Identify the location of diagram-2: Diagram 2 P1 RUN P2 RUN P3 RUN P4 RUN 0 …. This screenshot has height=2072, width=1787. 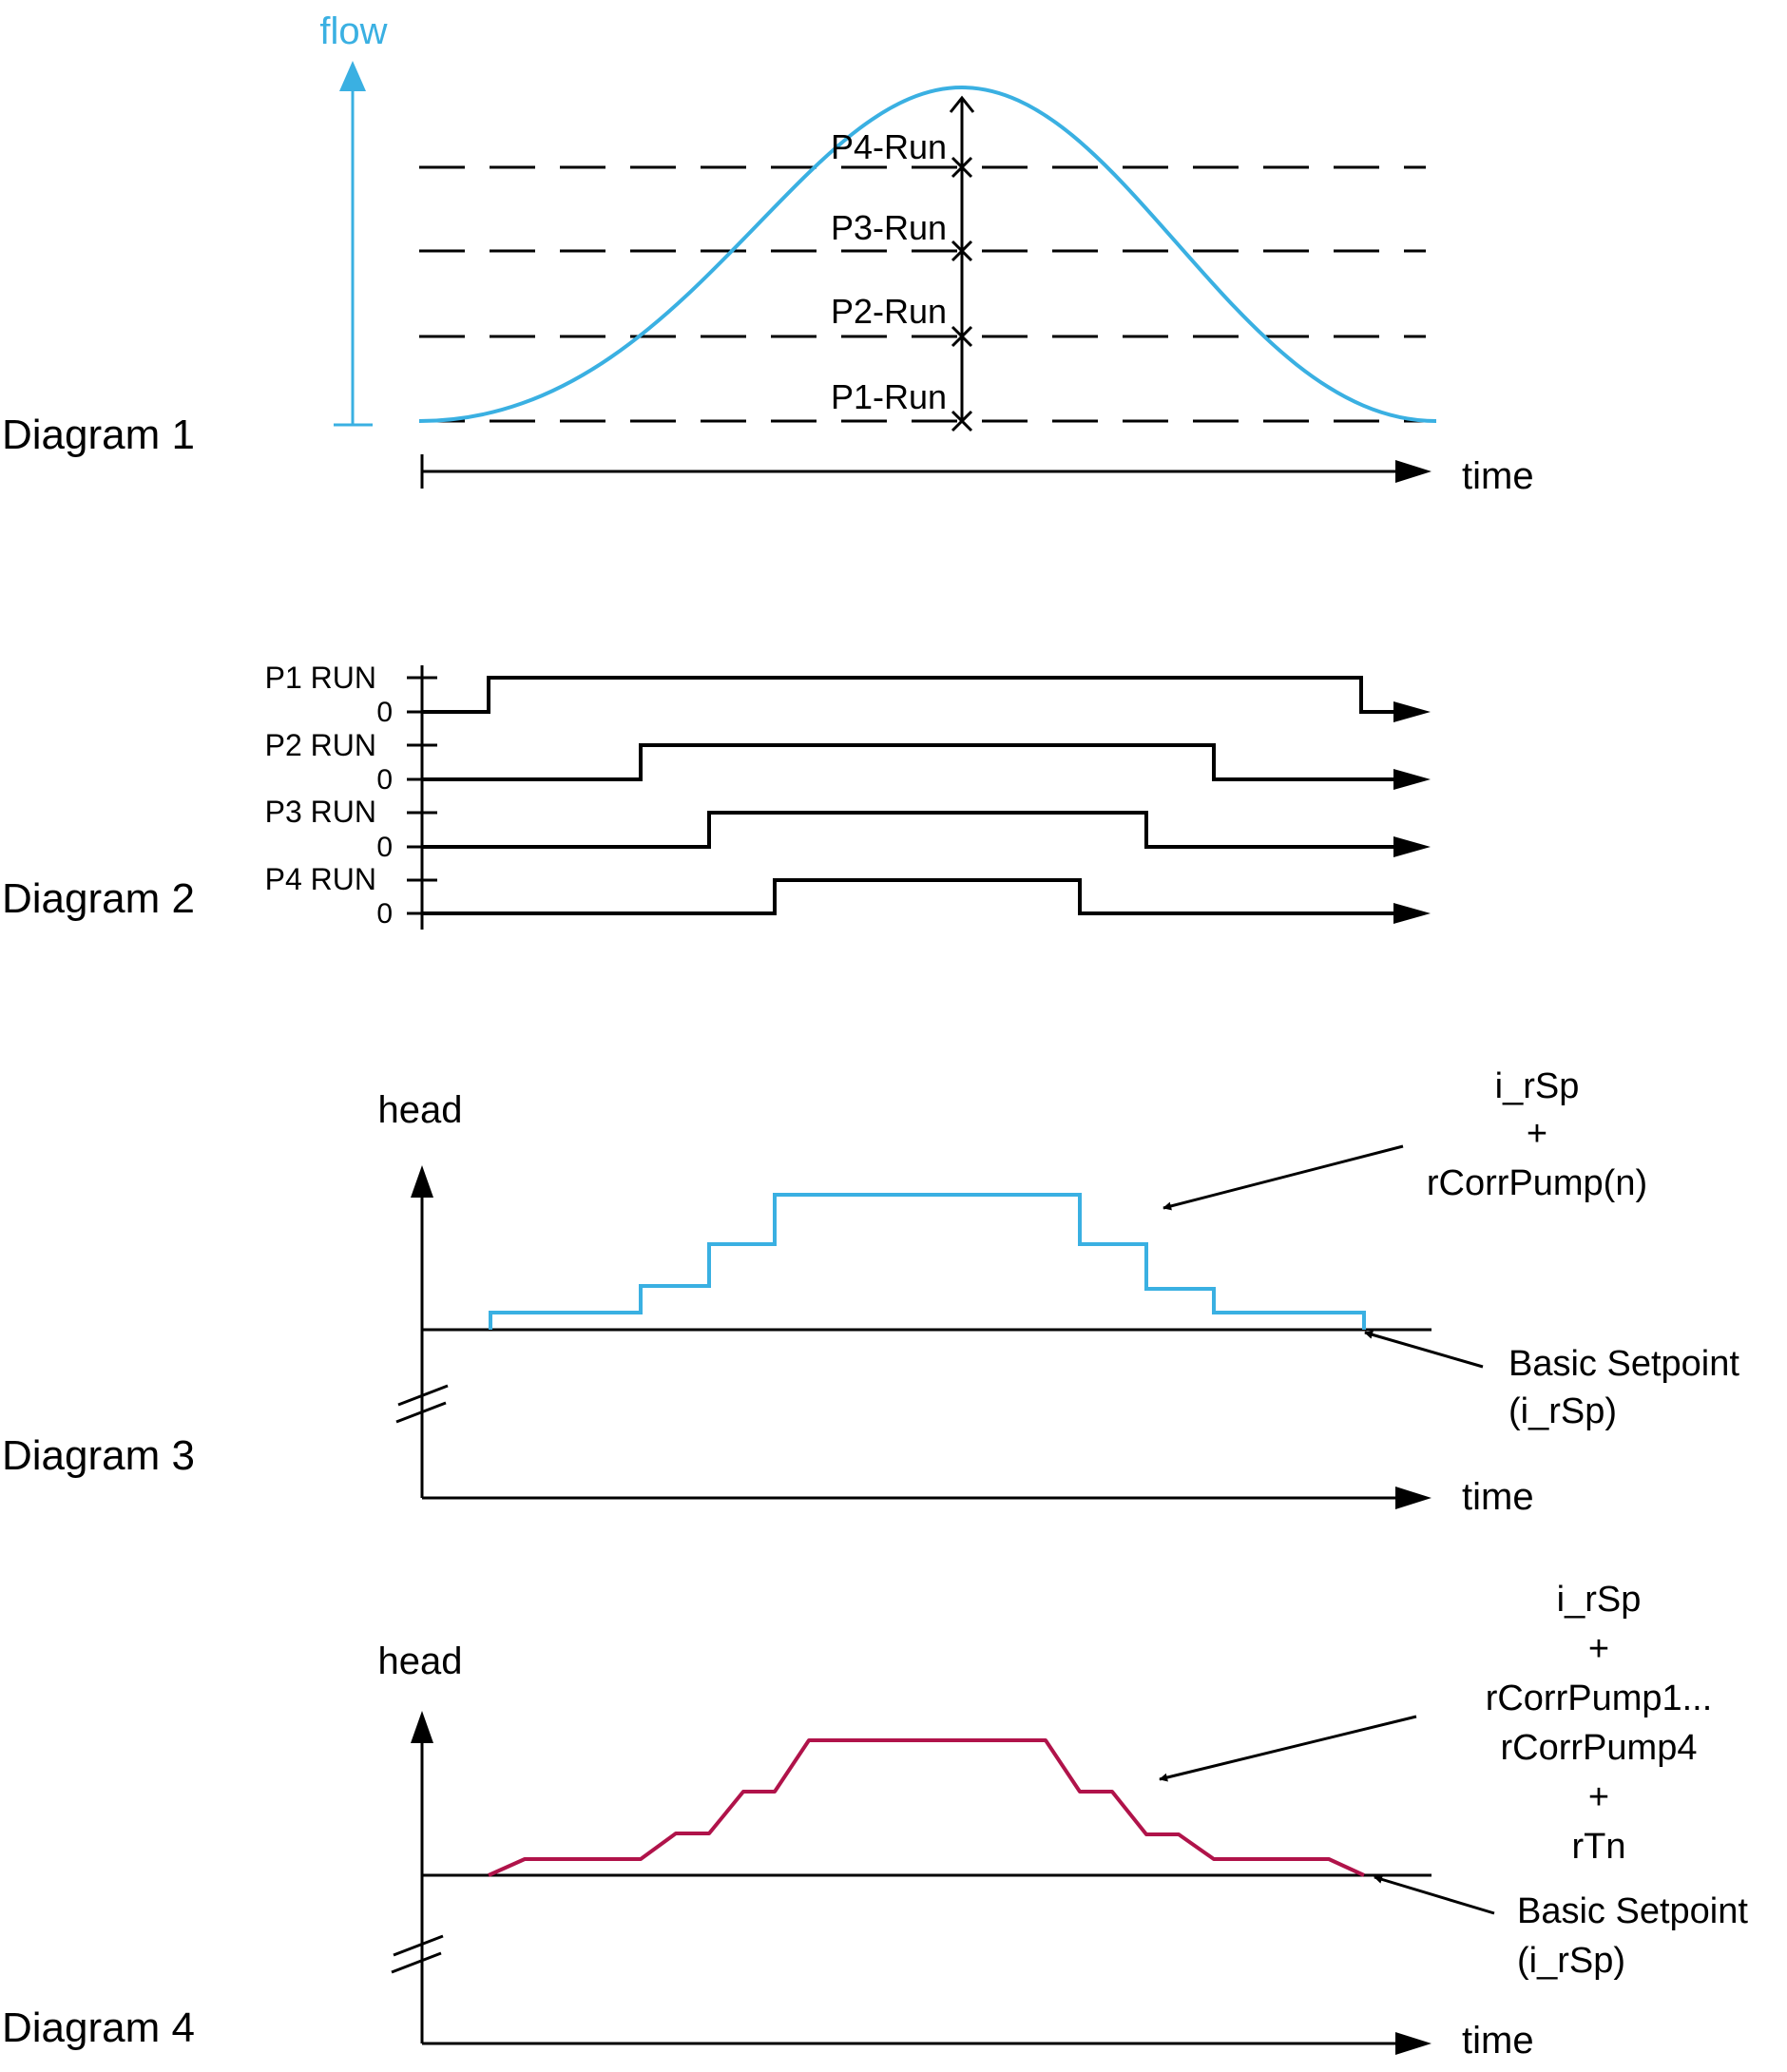
(716, 795).